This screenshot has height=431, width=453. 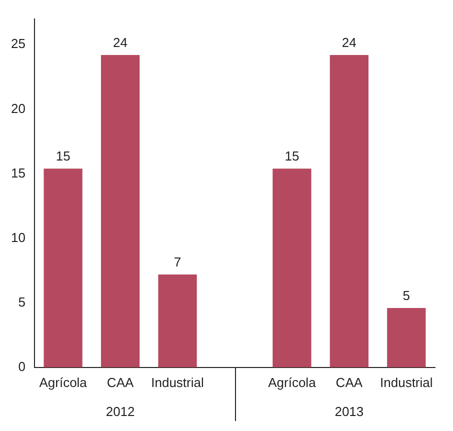 What do you see at coordinates (22, 302) in the screenshot?
I see `y-tick-label: 5` at bounding box center [22, 302].